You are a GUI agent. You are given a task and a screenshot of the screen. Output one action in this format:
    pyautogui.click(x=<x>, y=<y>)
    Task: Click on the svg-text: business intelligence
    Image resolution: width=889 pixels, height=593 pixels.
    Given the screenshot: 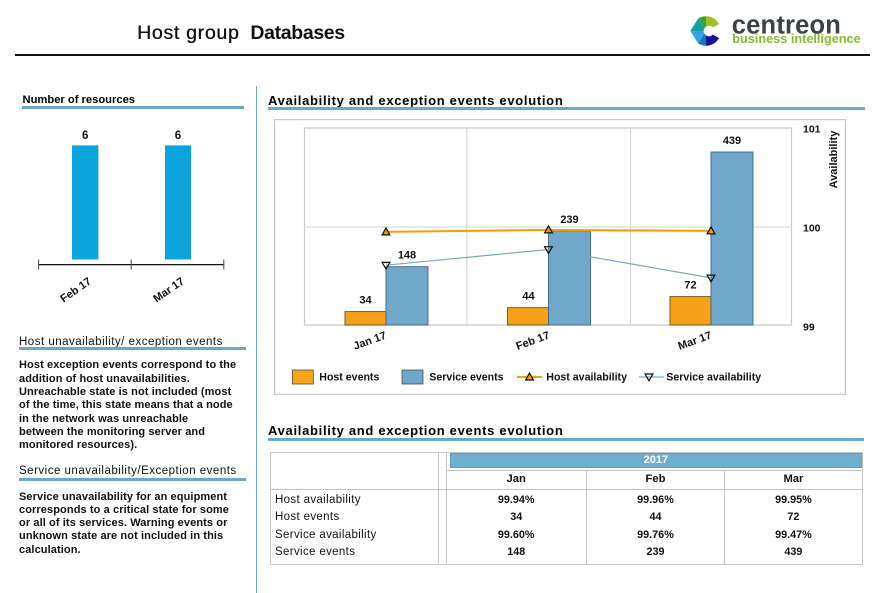 What is the action you would take?
    pyautogui.click(x=796, y=39)
    